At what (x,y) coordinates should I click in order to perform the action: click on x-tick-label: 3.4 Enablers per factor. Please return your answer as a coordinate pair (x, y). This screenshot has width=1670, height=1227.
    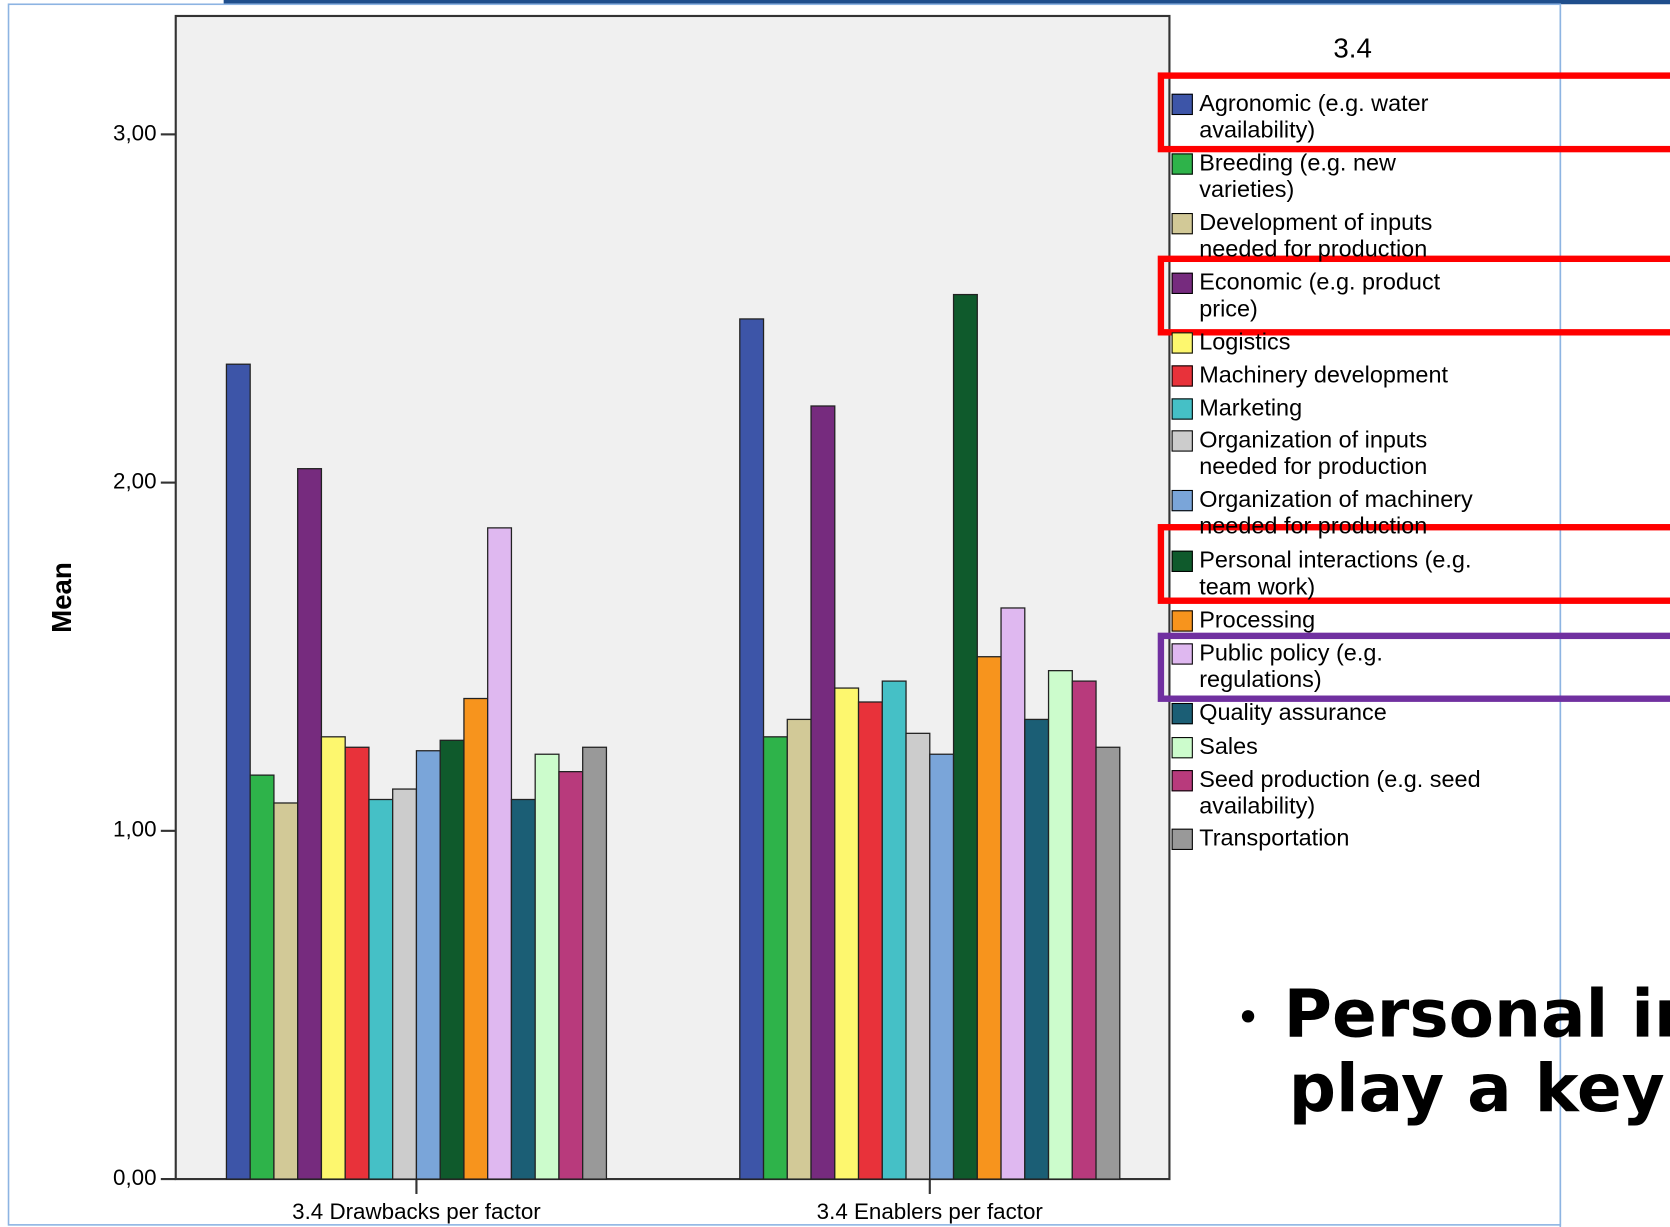
    Looking at the image, I should click on (930, 1211).